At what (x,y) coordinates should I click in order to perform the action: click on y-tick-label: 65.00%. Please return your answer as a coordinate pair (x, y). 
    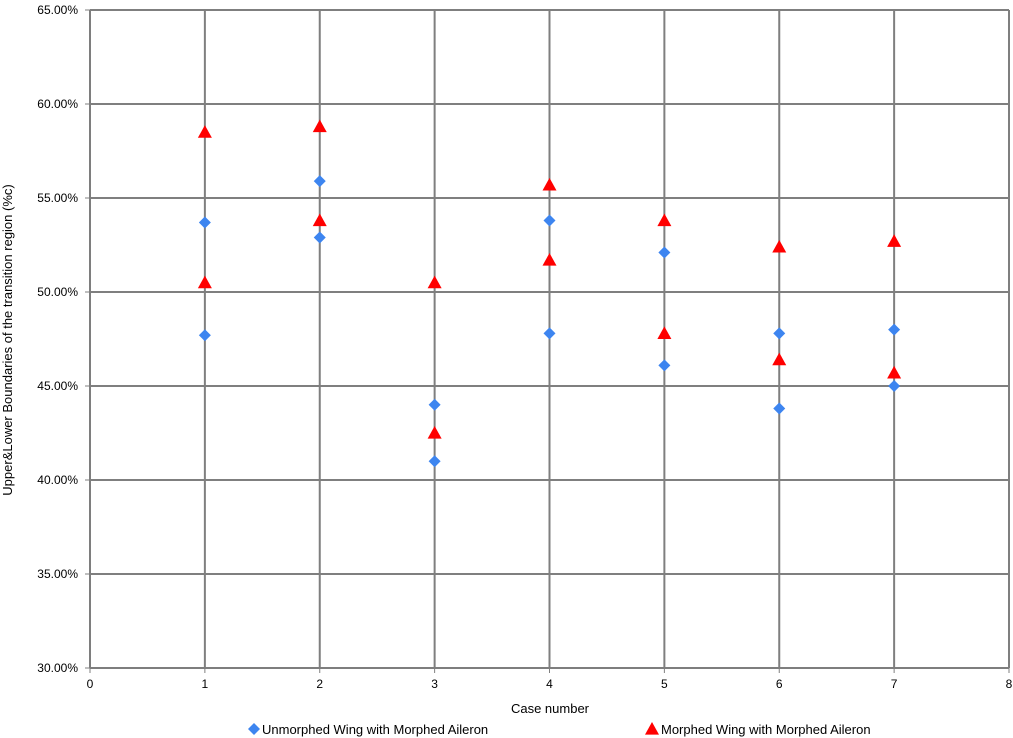
    Looking at the image, I should click on (57, 10).